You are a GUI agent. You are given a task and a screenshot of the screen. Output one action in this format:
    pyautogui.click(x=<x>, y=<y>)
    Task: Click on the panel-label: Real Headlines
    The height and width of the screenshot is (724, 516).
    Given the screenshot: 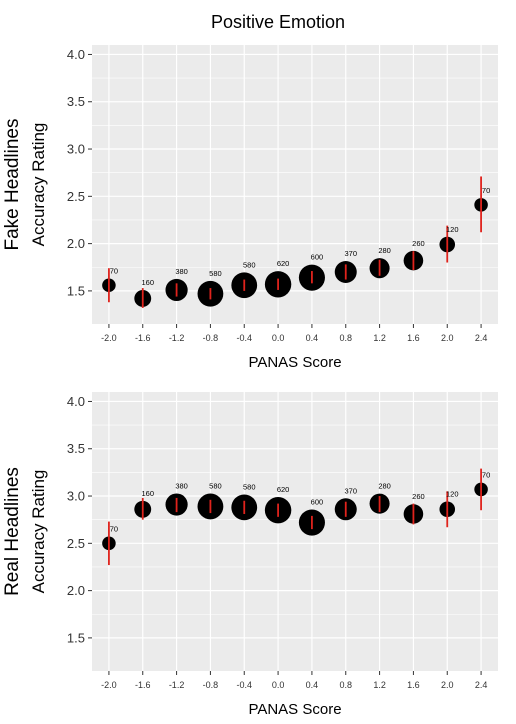 What is the action you would take?
    pyautogui.click(x=12, y=531)
    